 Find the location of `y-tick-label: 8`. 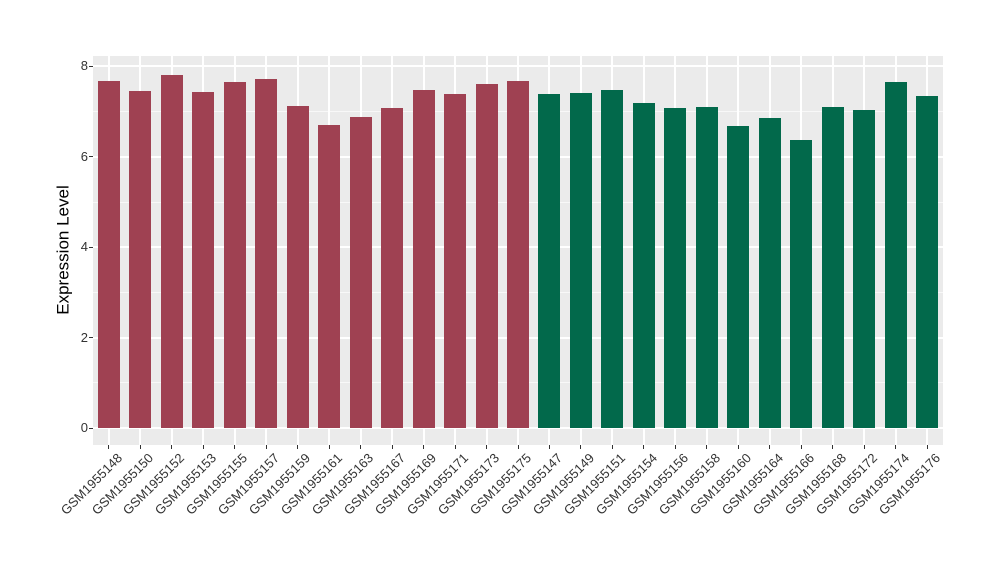

y-tick-label: 8 is located at coordinates (84, 66).